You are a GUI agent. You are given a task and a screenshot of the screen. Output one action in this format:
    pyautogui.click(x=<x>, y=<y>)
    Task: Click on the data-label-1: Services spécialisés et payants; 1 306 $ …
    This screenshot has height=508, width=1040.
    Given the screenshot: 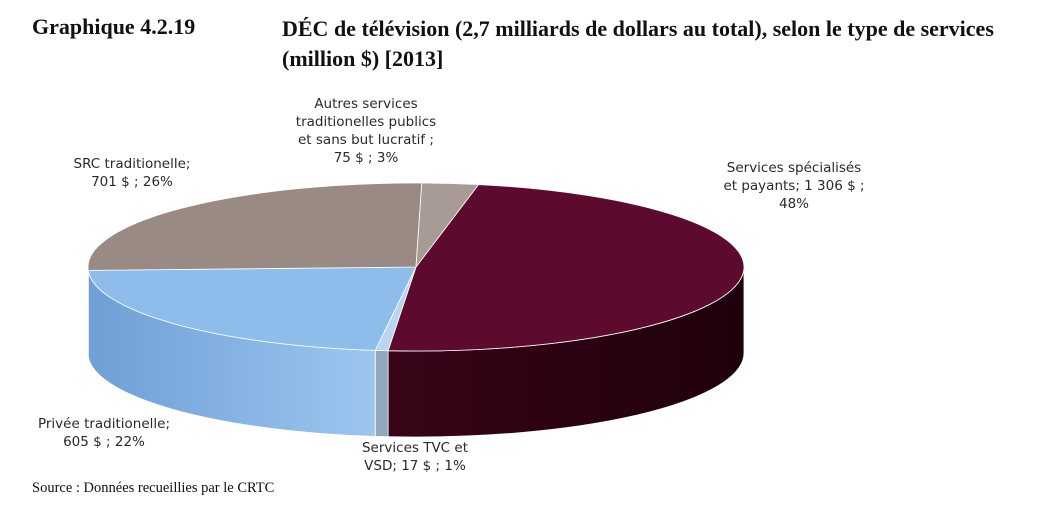 What is the action you would take?
    pyautogui.click(x=793, y=186)
    